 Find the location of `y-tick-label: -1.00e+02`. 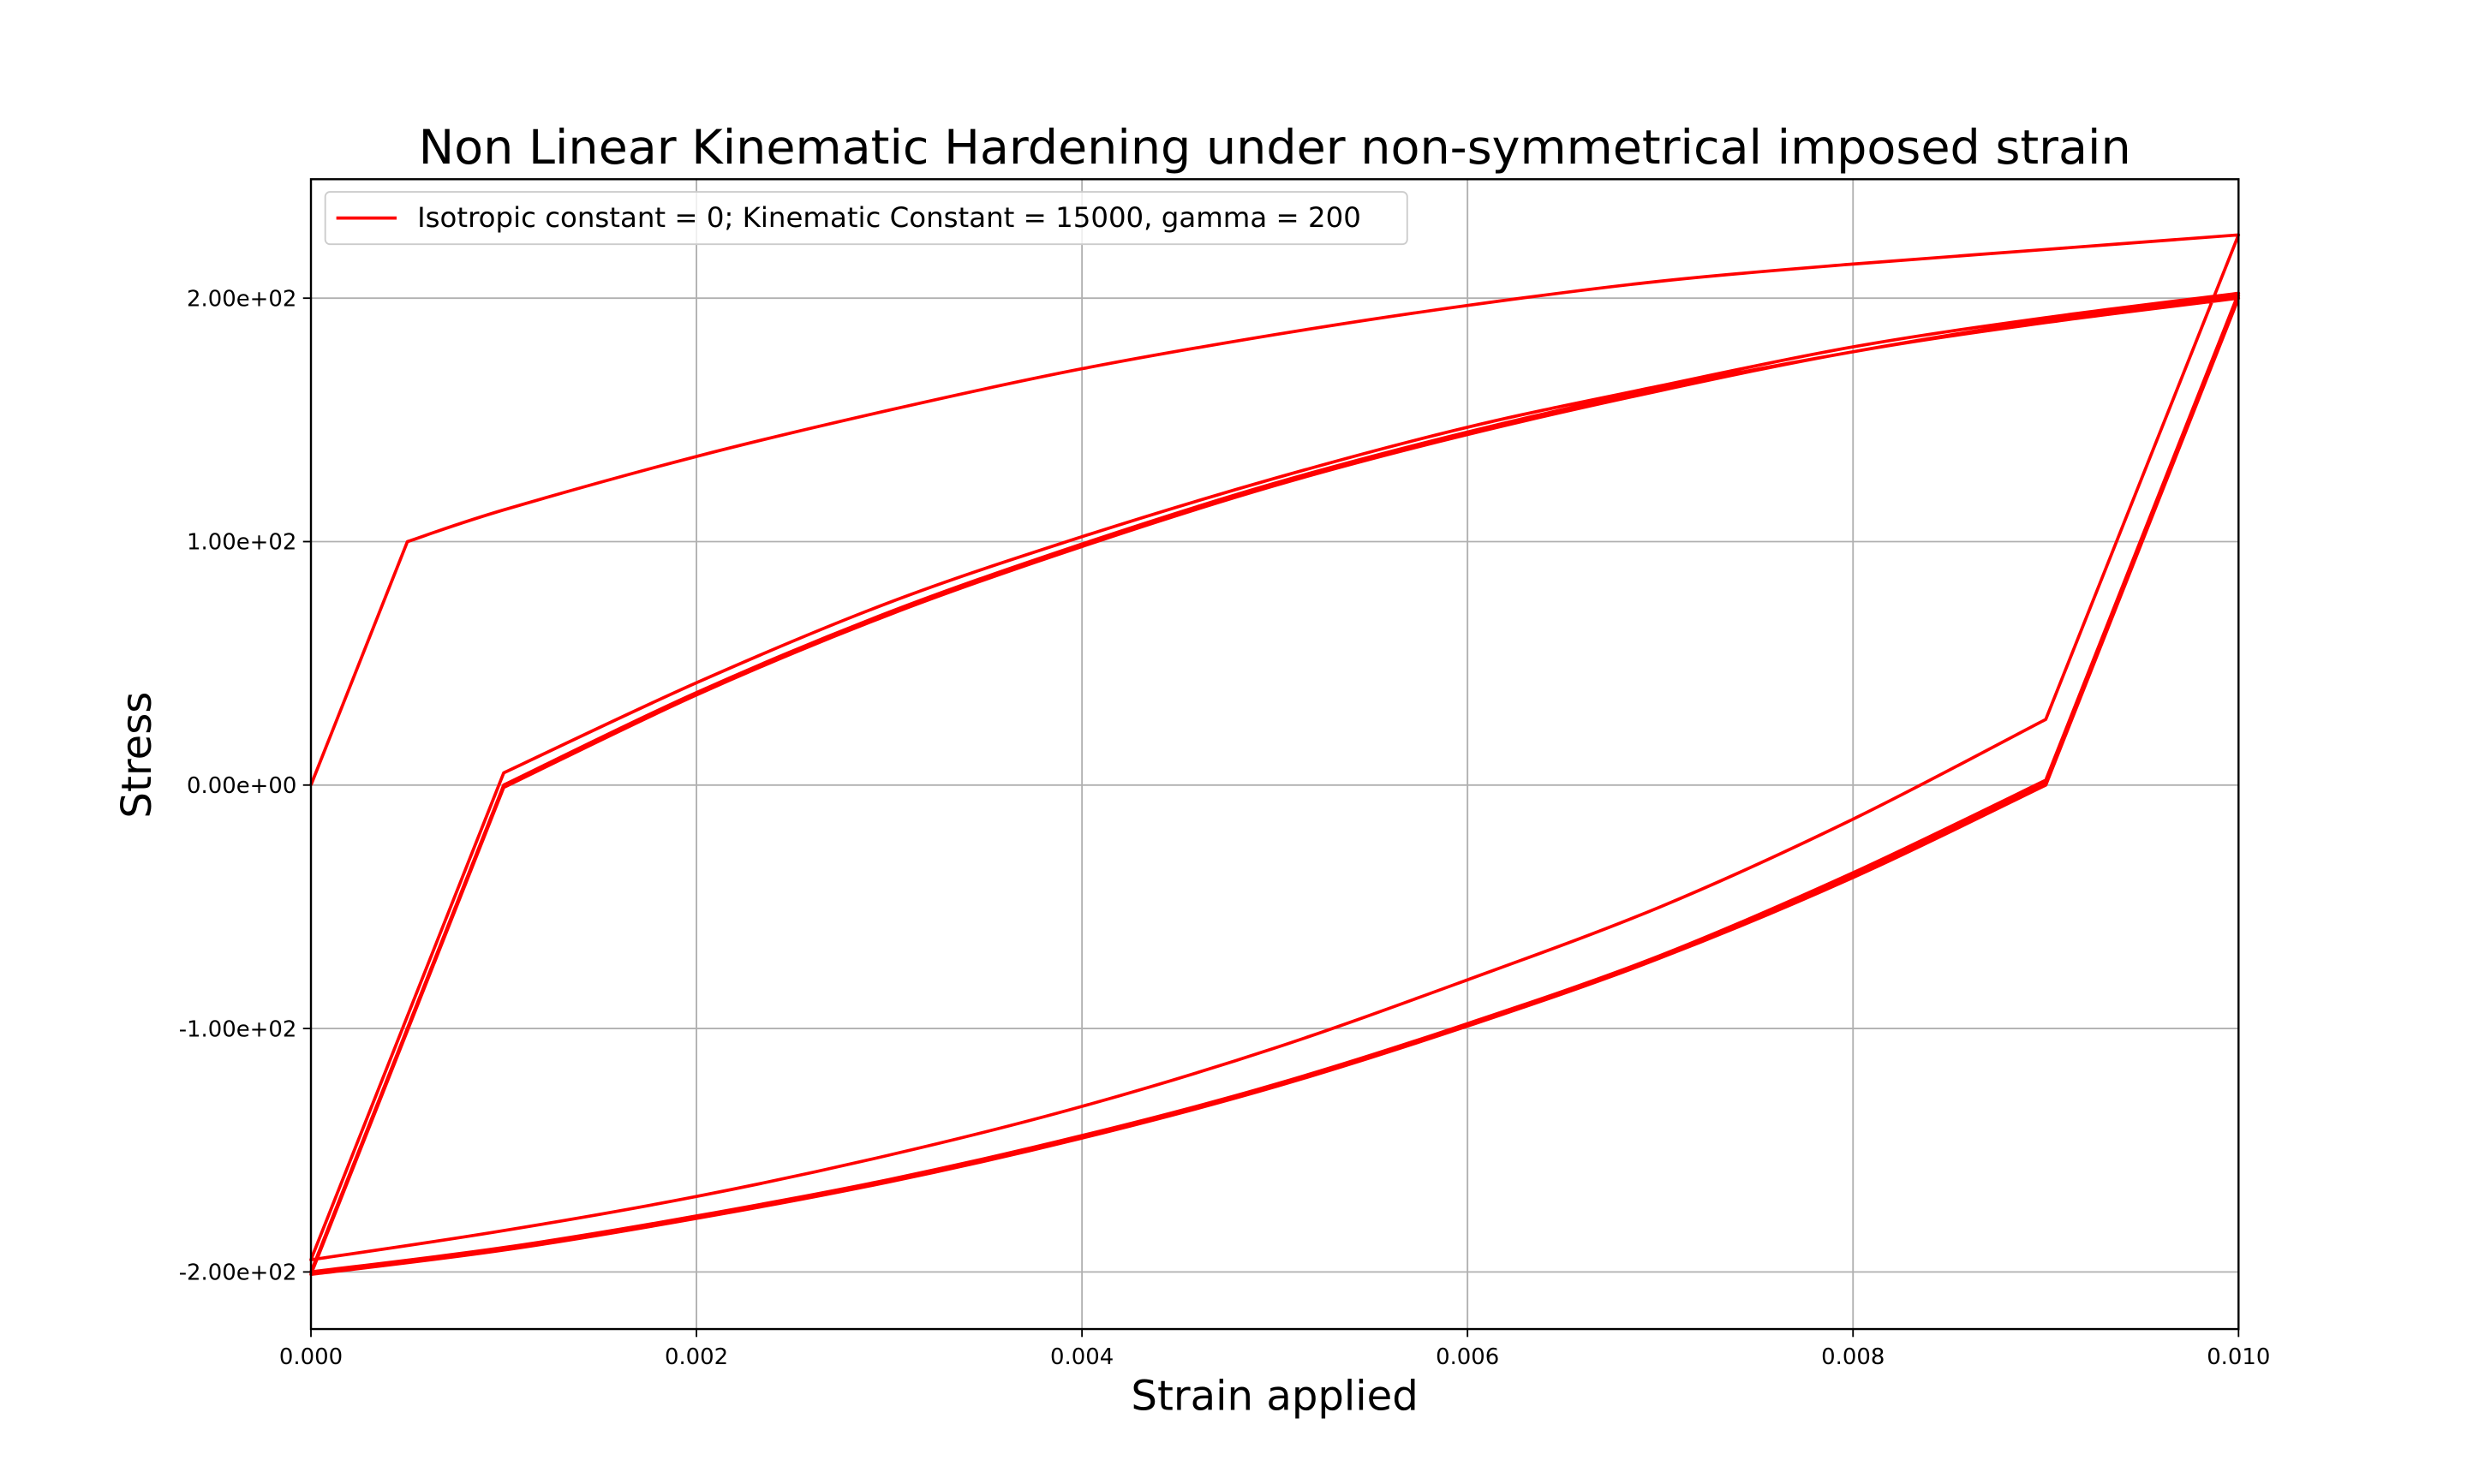

y-tick-label: -1.00e+02 is located at coordinates (238, 1029).